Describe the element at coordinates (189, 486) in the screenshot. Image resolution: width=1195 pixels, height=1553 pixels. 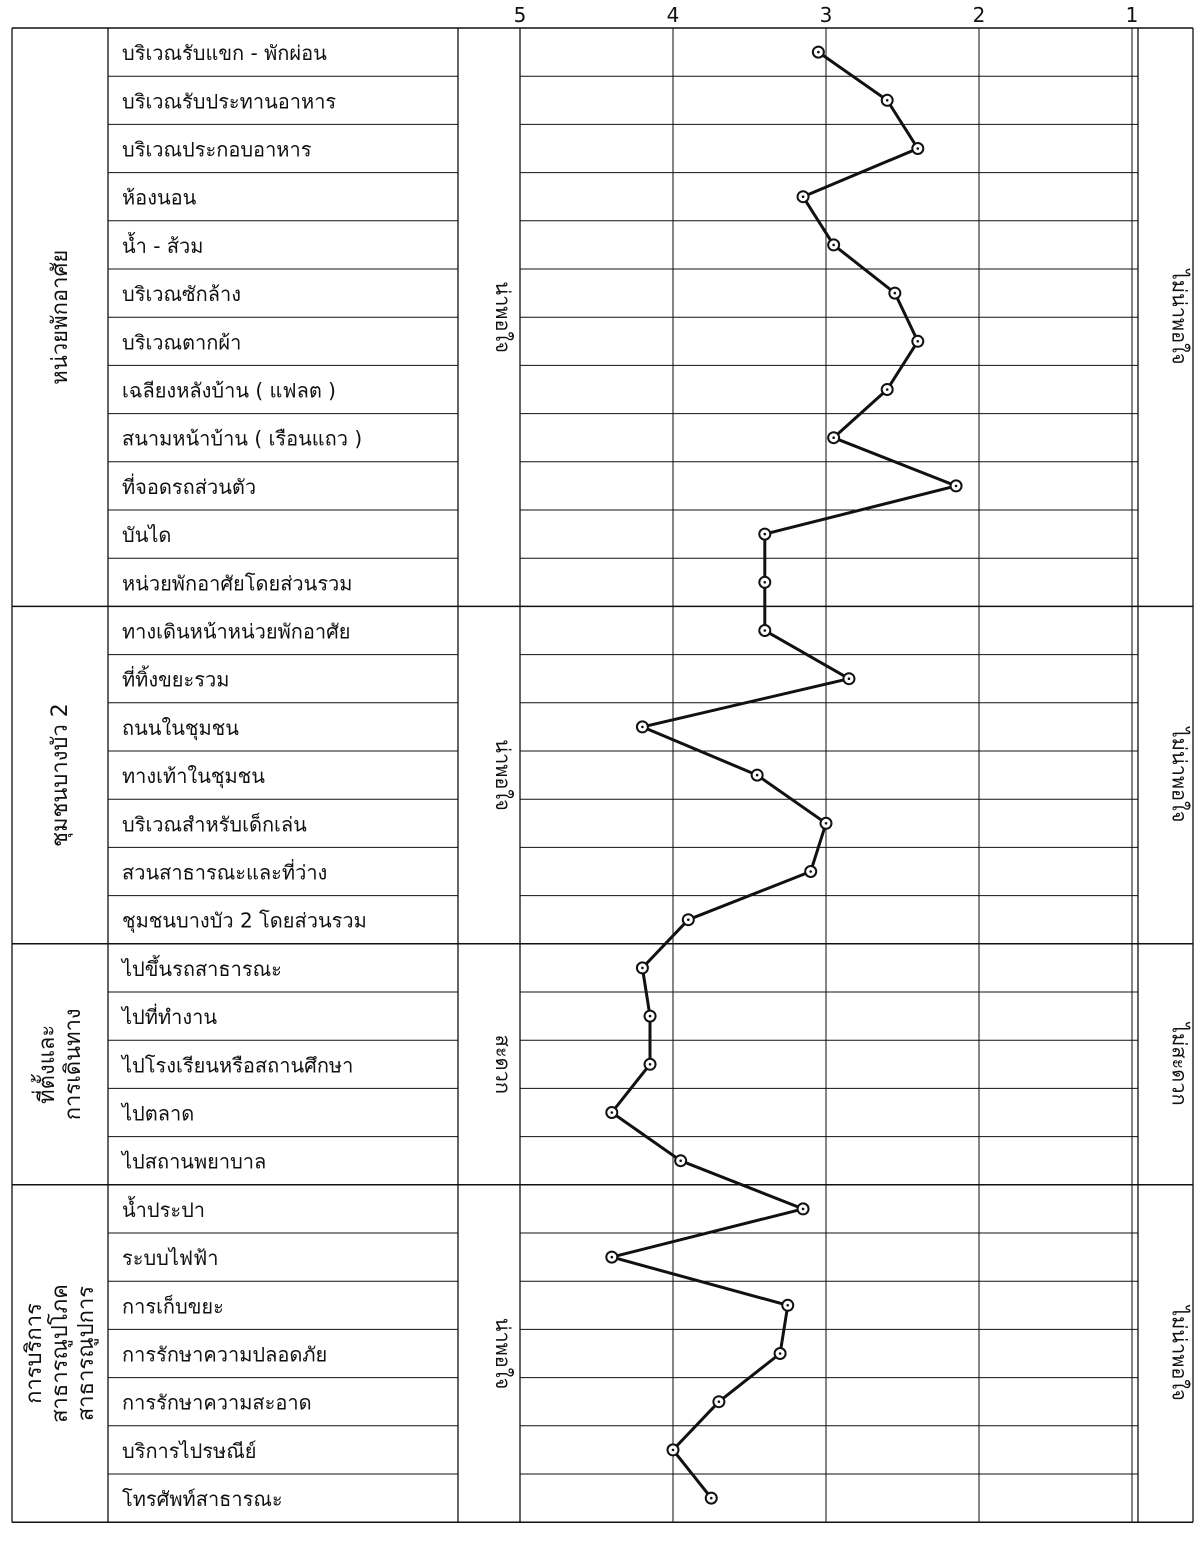
I see `item-label: ที่จอดรถส่วนตัว` at that location.